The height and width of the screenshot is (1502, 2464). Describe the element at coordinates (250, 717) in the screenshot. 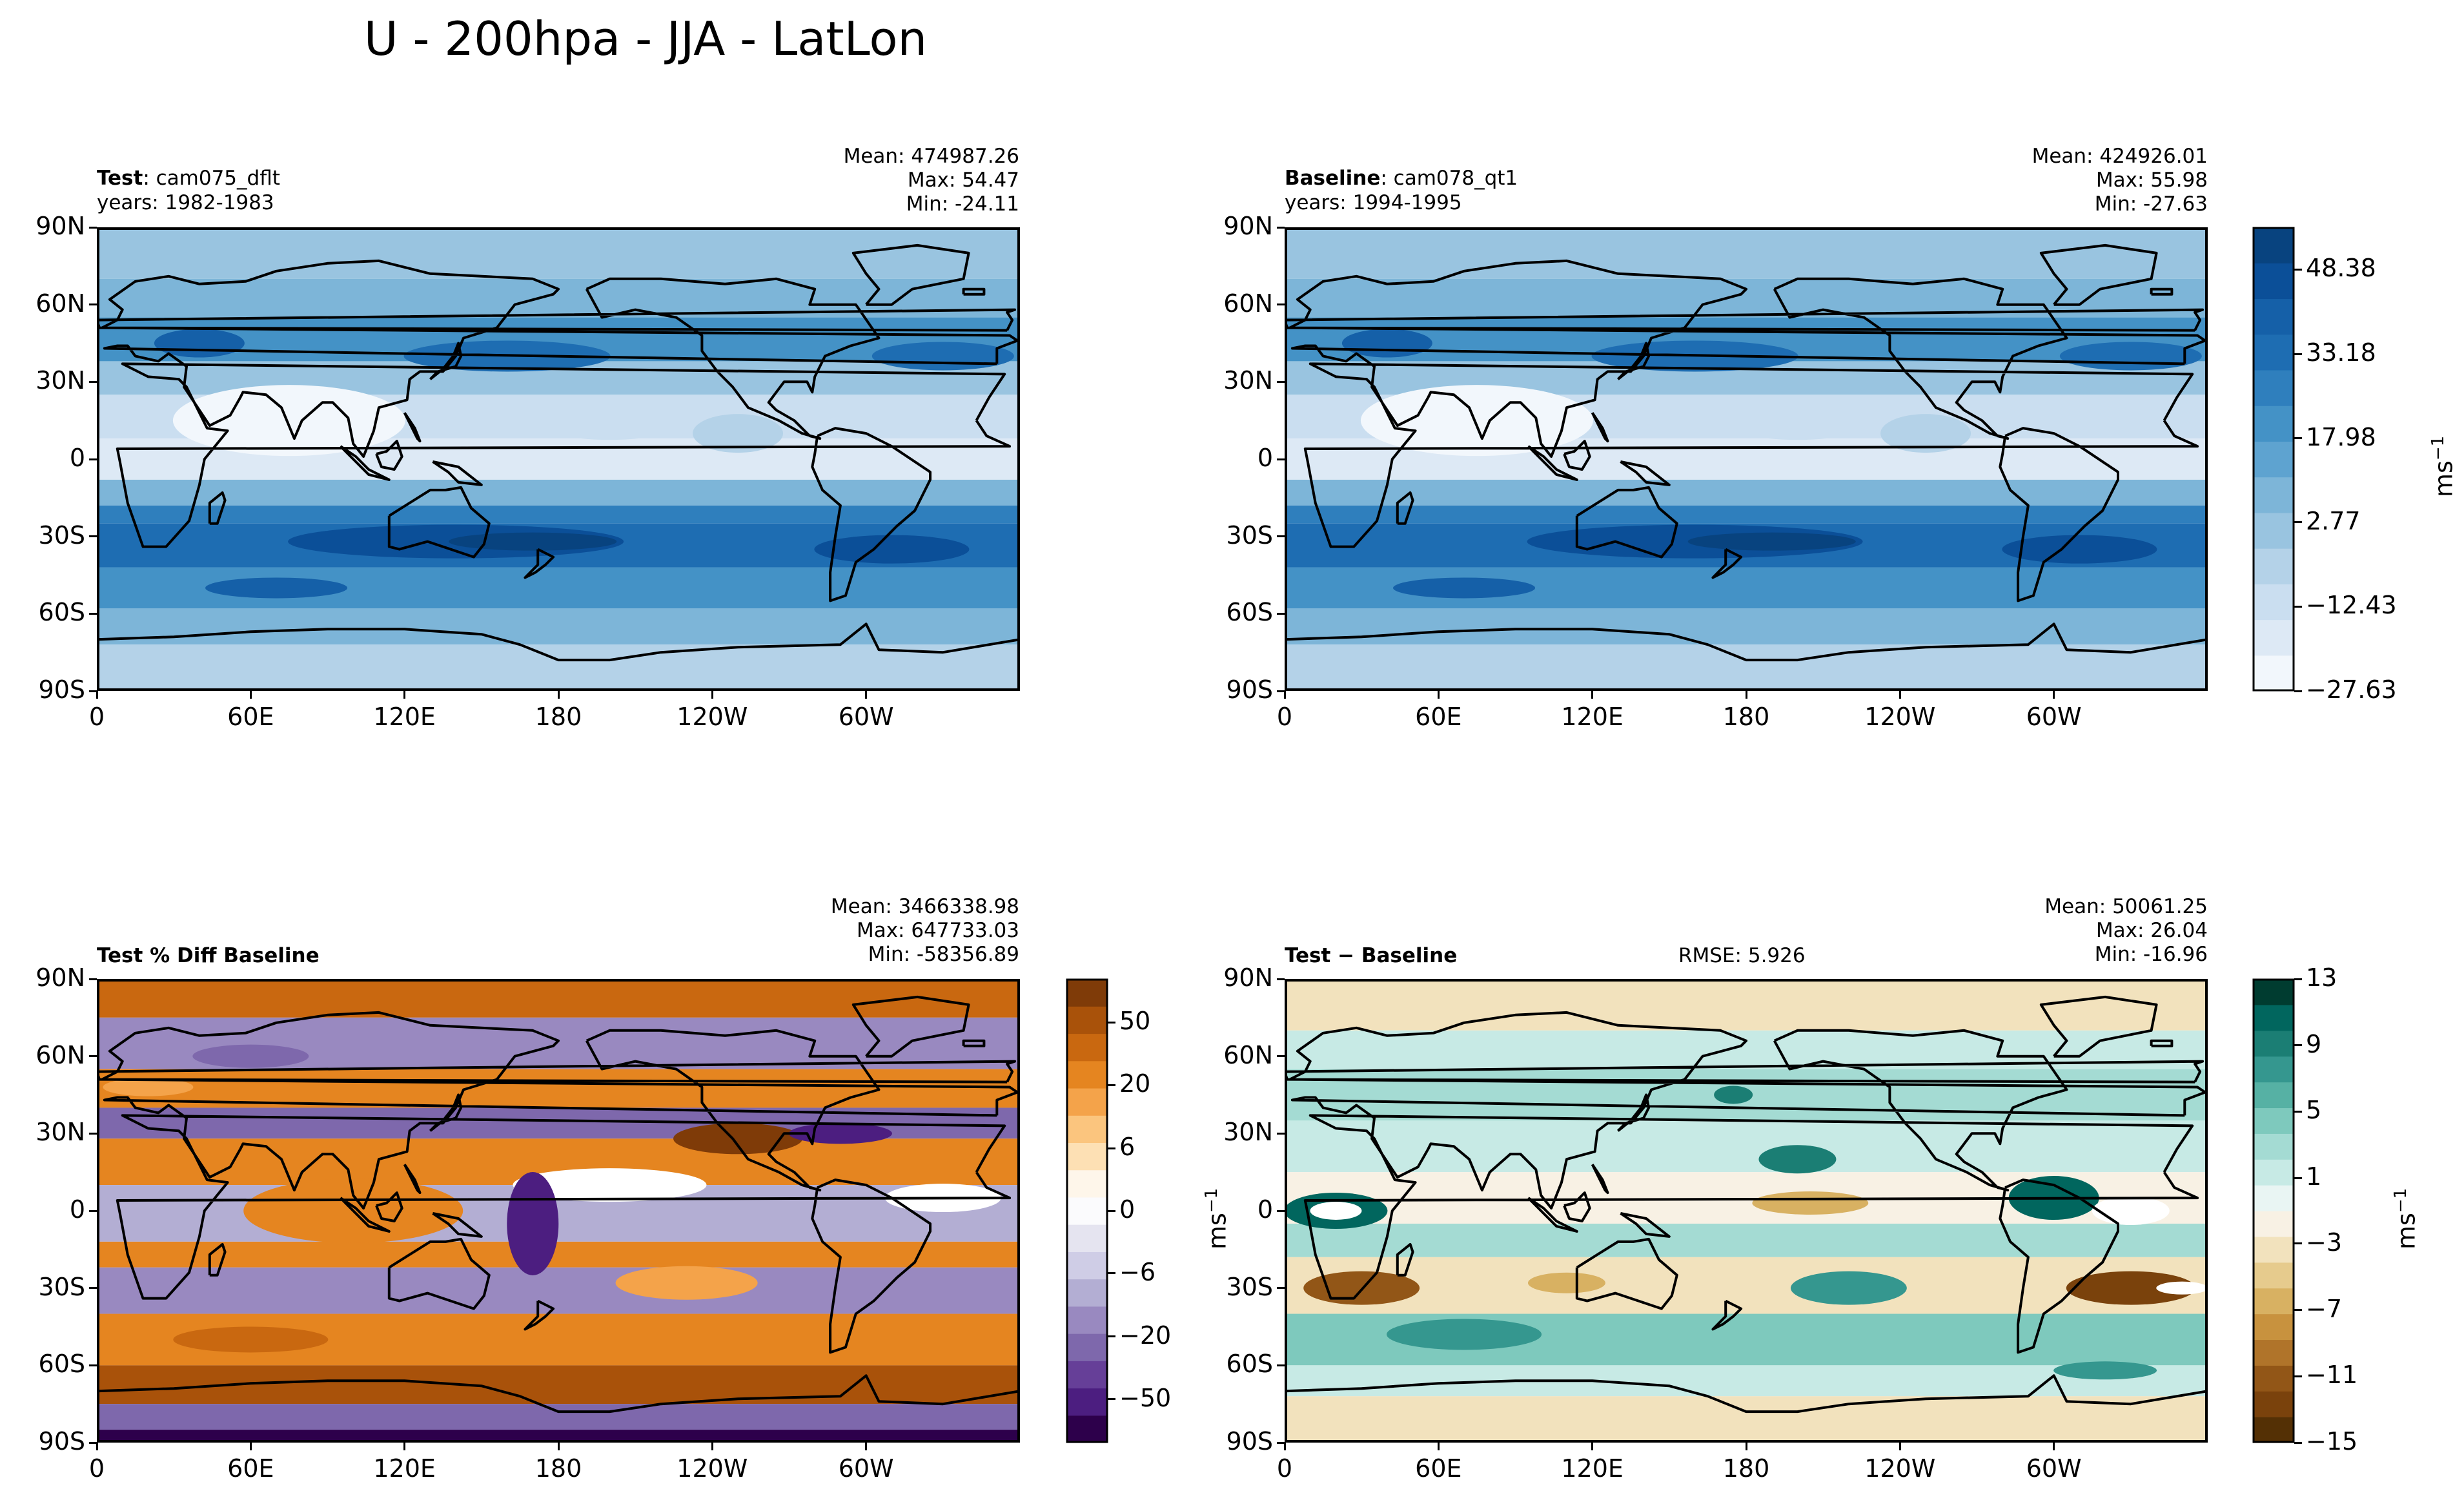

I see `test-xtick: 60E` at that location.